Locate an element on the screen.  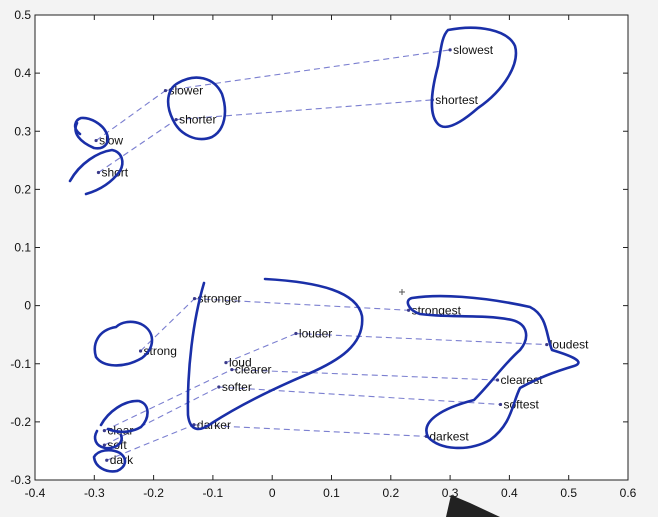
y-tick-label: 0.4 is located at coordinates (22, 73).